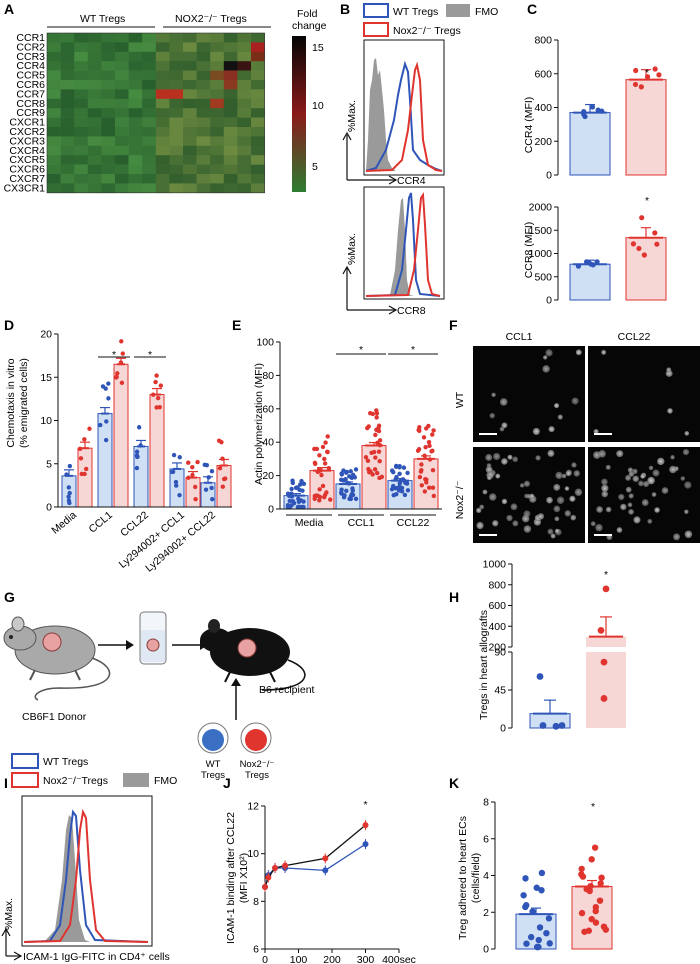 The width and height of the screenshot is (700, 964). Describe the element at coordinates (497, 585) in the screenshot. I see `y-tick-label: 800` at that location.